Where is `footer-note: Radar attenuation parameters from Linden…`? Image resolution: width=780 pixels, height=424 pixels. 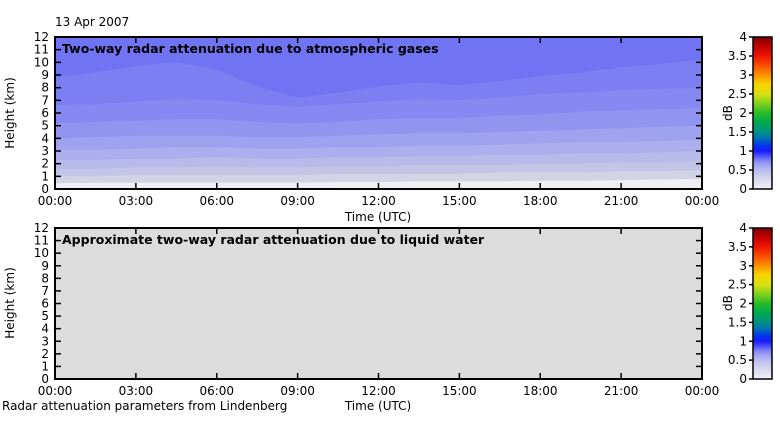 footer-note: Radar attenuation parameters from Linden… is located at coordinates (144, 406).